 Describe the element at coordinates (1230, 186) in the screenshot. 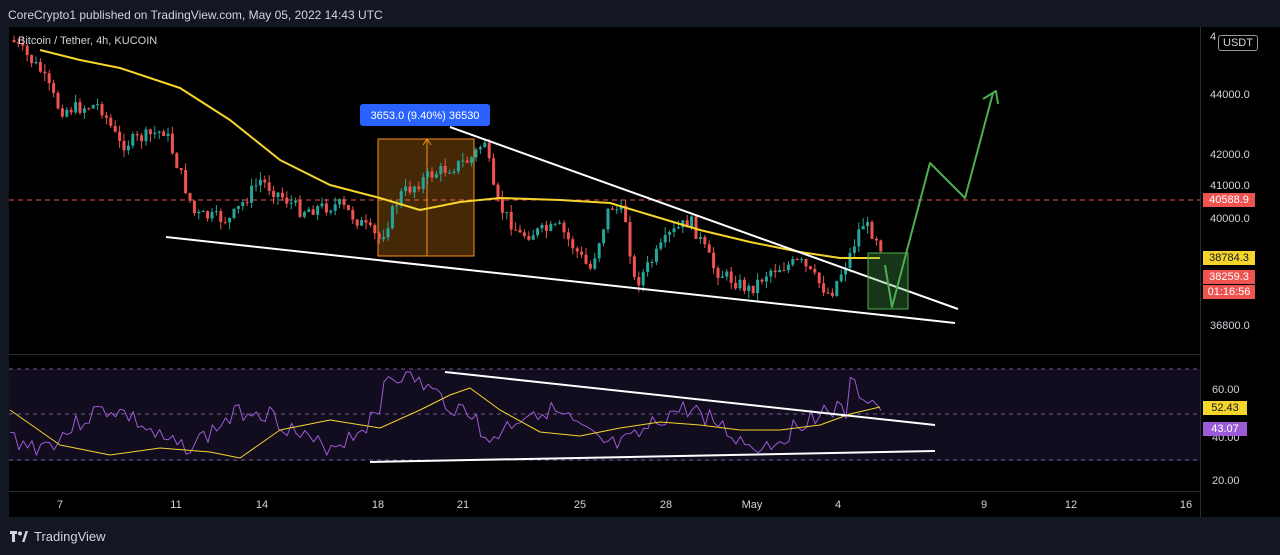

I see `price-tick: 41000.0` at that location.